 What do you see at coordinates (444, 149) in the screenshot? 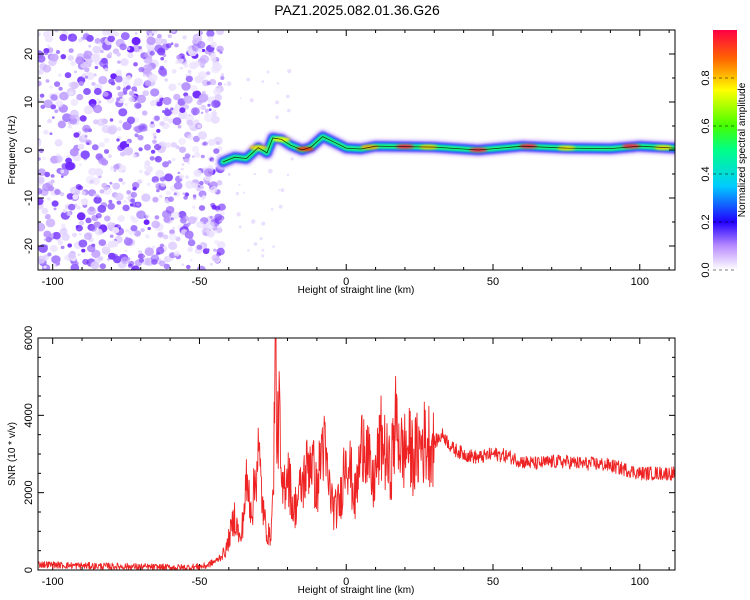
I see `spectrogram-ridge` at bounding box center [444, 149].